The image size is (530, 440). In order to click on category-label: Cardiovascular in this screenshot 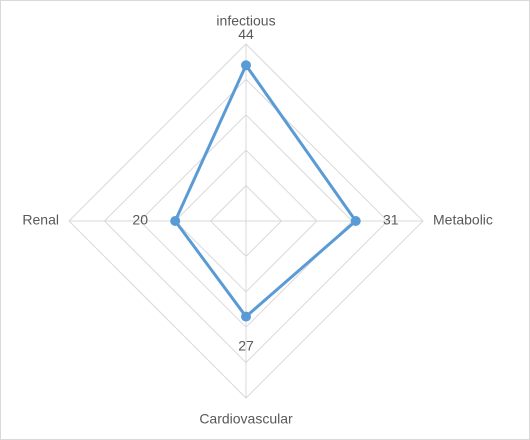, I will do `click(246, 419)`.